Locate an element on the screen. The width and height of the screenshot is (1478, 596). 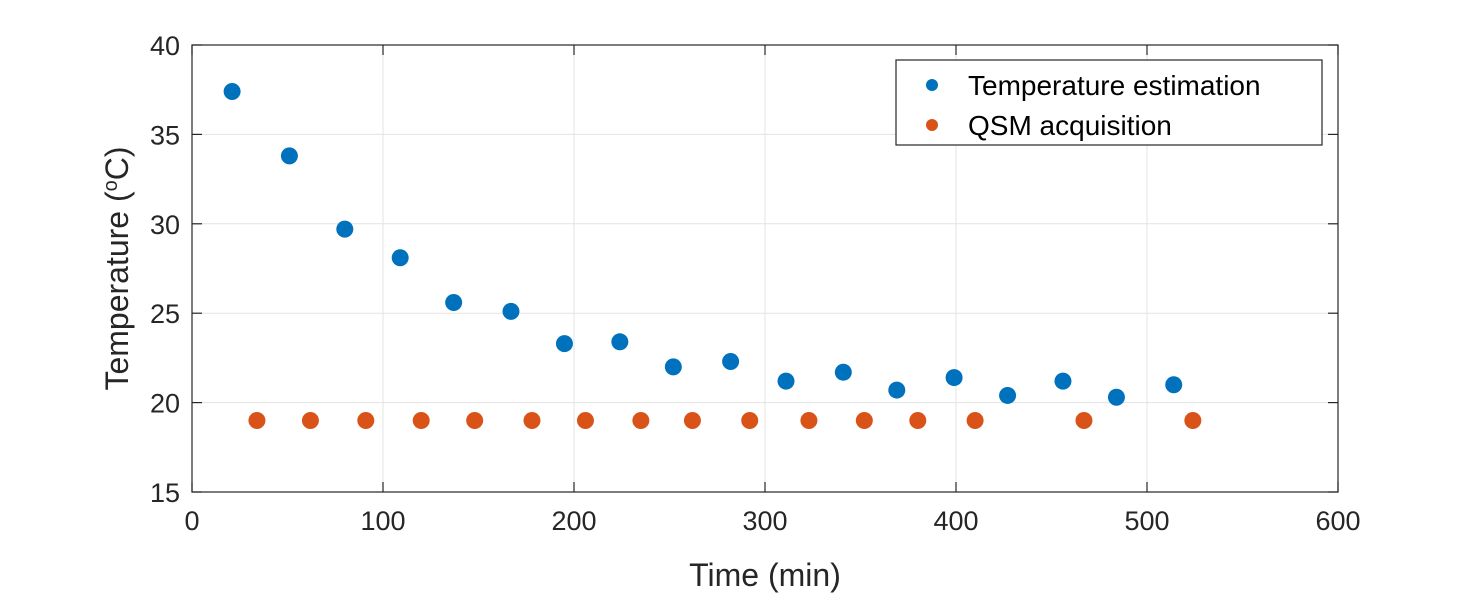
x-tick-label: 300 is located at coordinates (764, 521).